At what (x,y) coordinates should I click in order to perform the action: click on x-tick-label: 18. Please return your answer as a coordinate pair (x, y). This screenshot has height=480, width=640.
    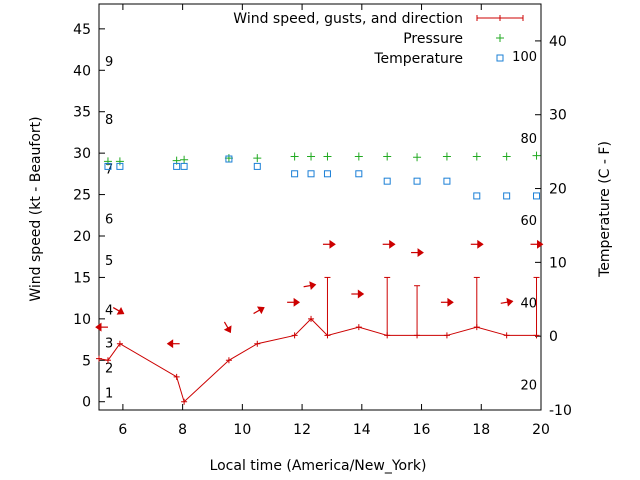
    Looking at the image, I should click on (481, 430).